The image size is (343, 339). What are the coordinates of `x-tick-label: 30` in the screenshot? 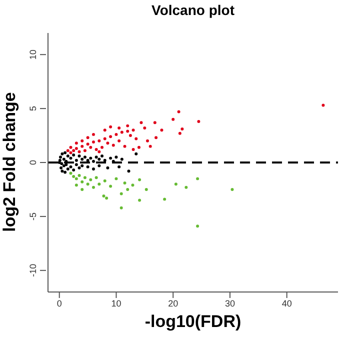 It's located at (229, 303).